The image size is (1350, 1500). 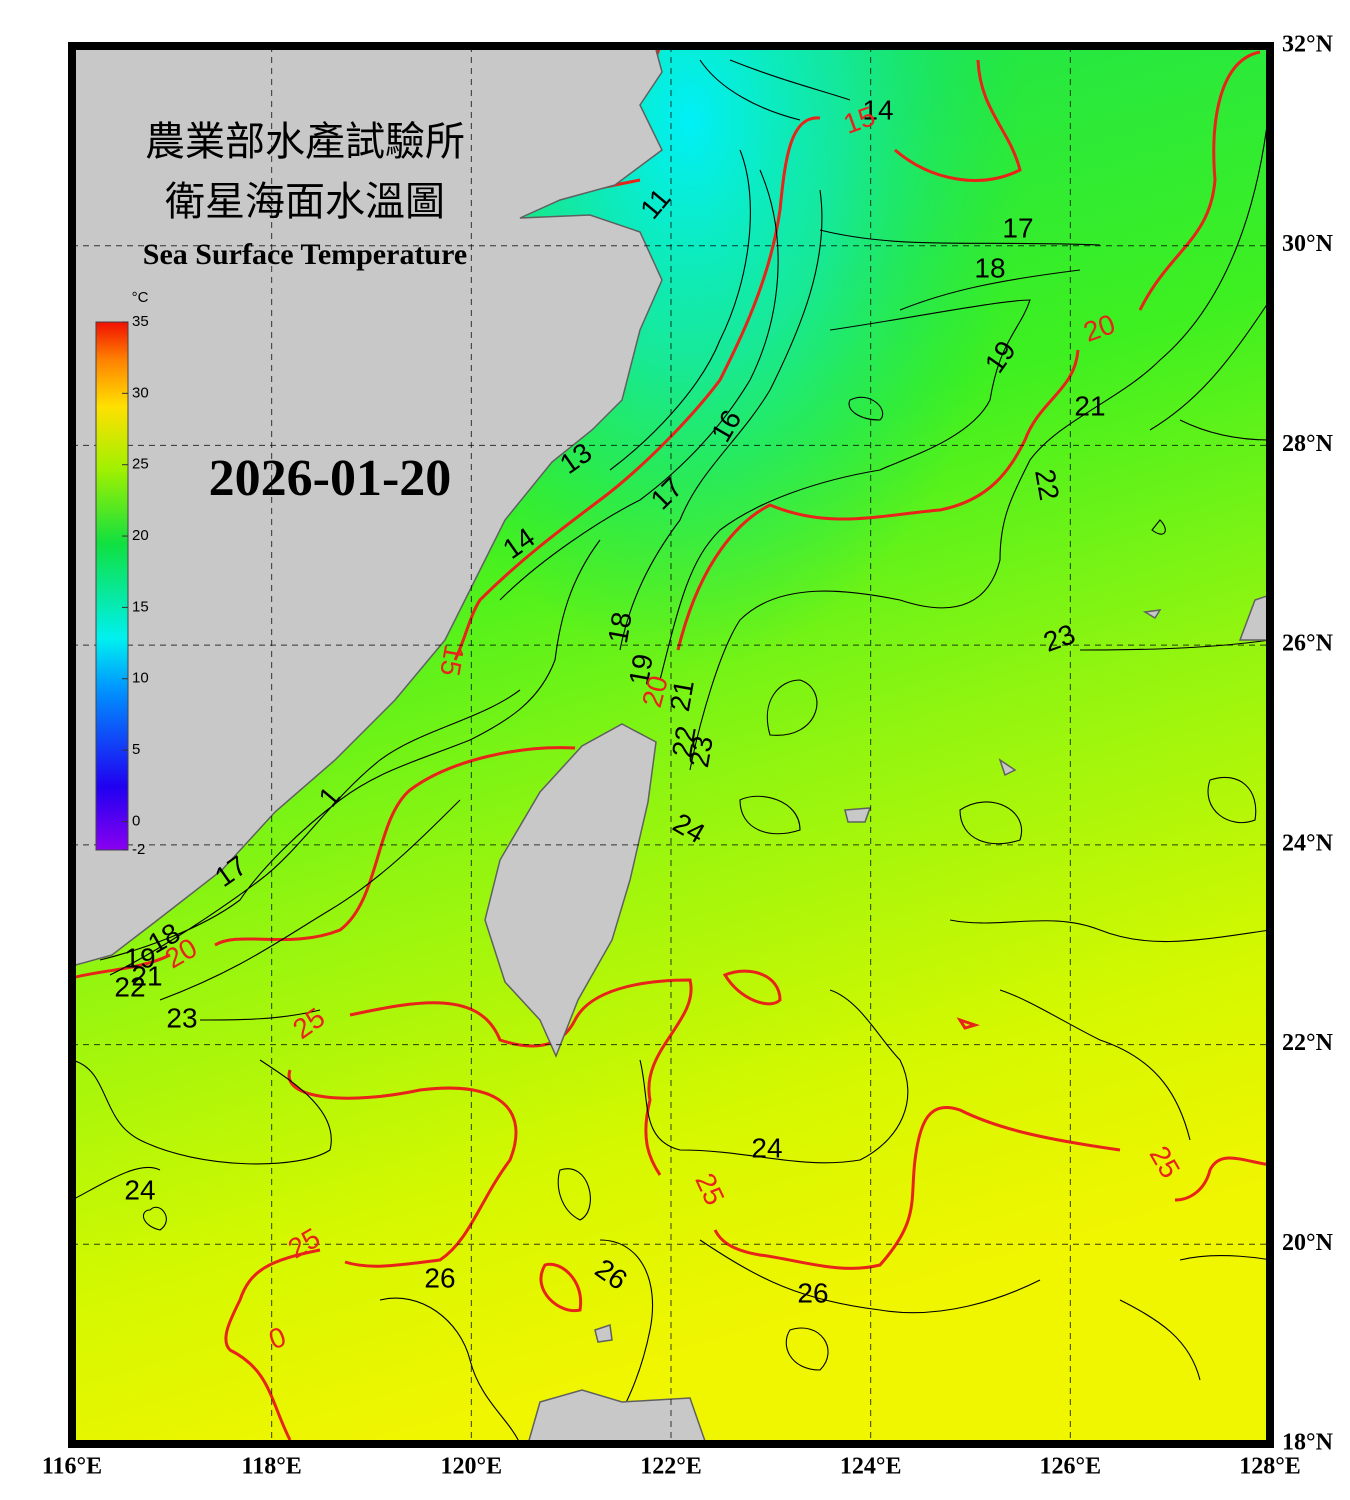 What do you see at coordinates (140, 321) in the screenshot?
I see `colorbar-tick-label: 35` at bounding box center [140, 321].